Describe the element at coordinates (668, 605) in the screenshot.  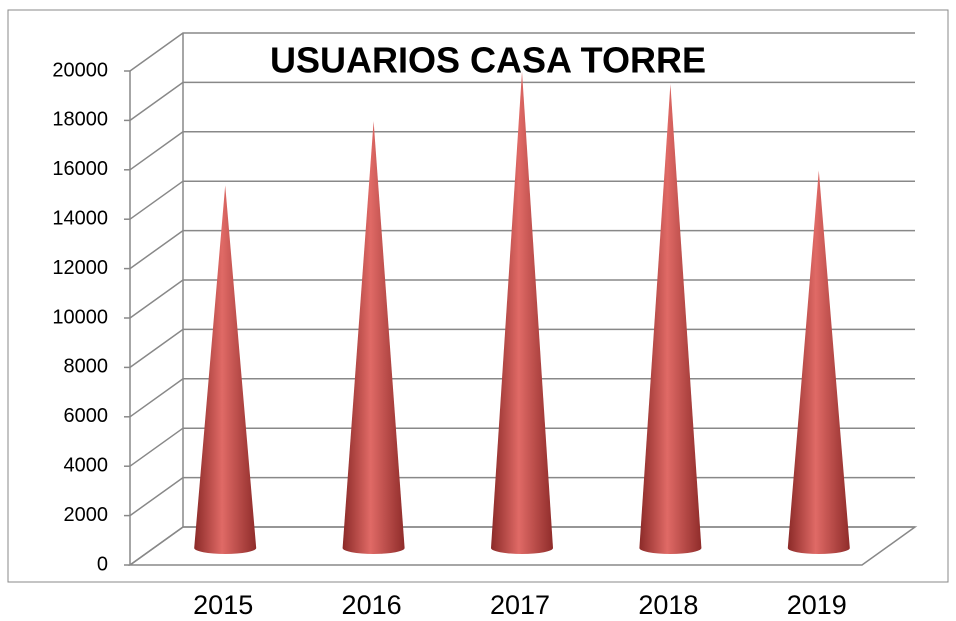
I see `x-tick-label: 2018` at that location.